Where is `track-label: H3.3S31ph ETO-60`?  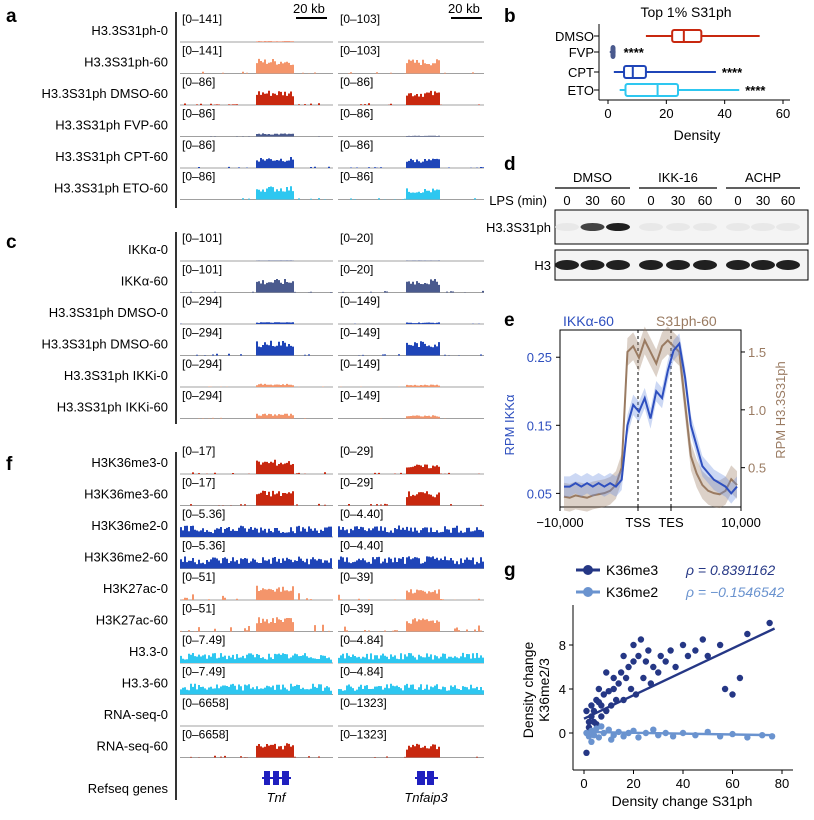 track-label: H3.3S31ph ETO-60 is located at coordinates (111, 188).